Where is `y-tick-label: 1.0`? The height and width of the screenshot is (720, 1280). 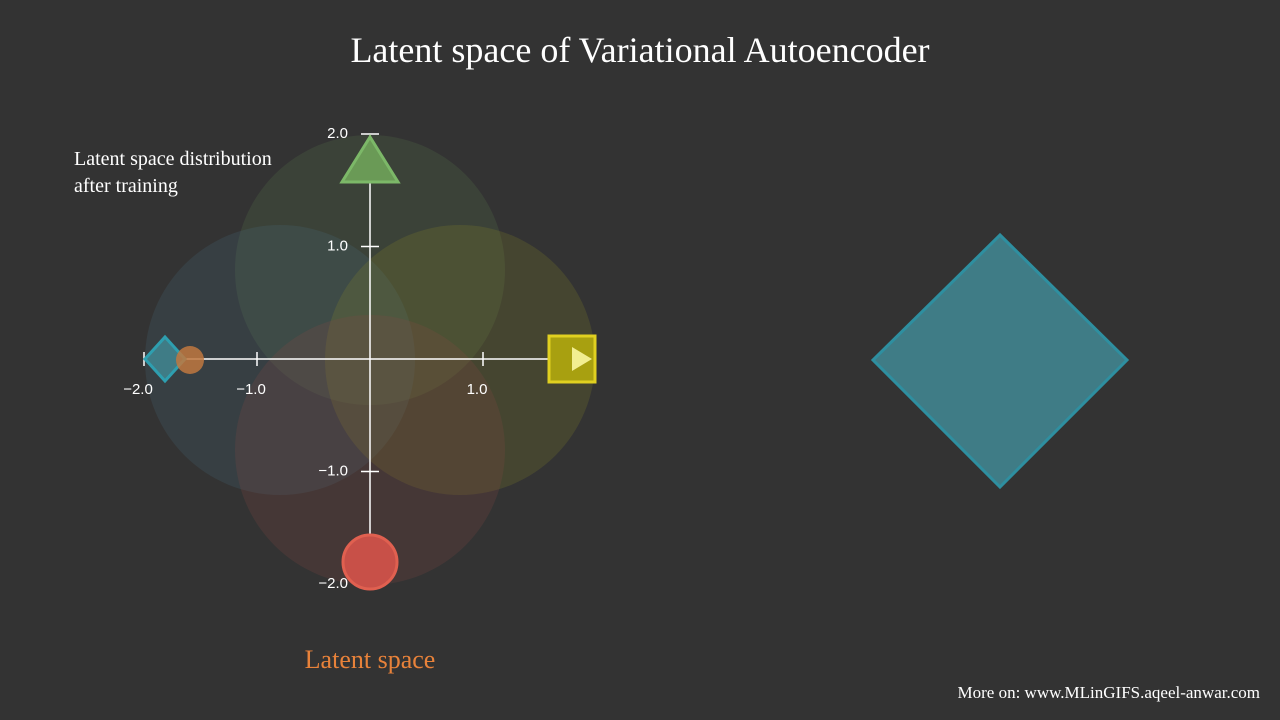
y-tick-label: 1.0 is located at coordinates (337, 245).